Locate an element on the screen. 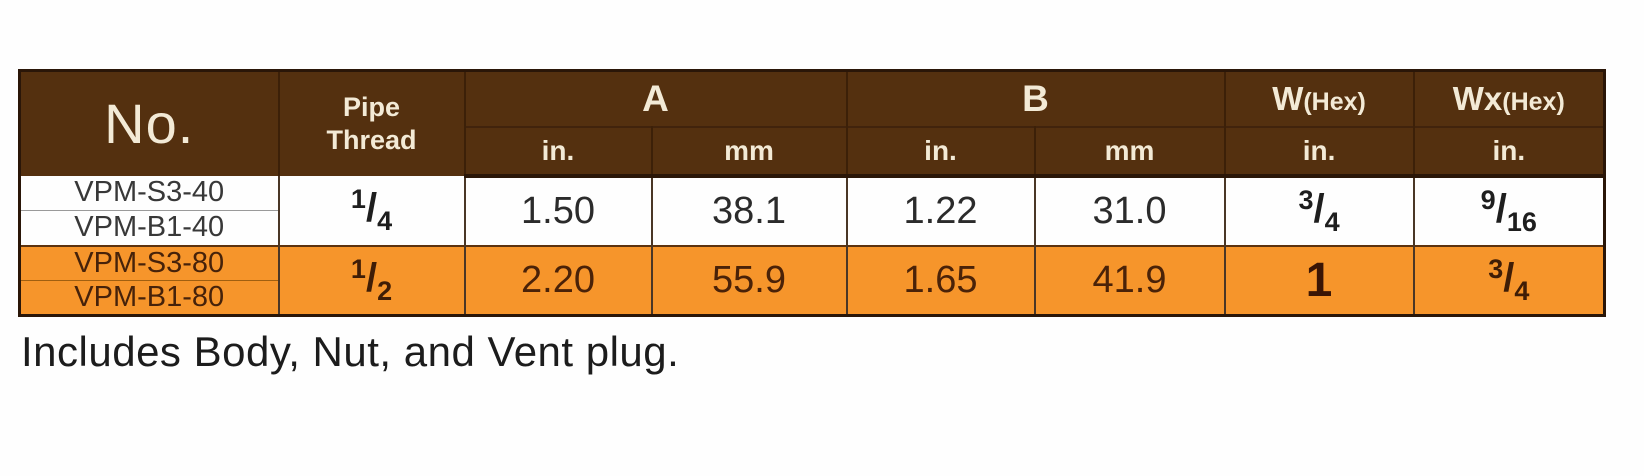 This screenshot has height=476, width=1644. fraction-value: 1/4 is located at coordinates (371, 209).